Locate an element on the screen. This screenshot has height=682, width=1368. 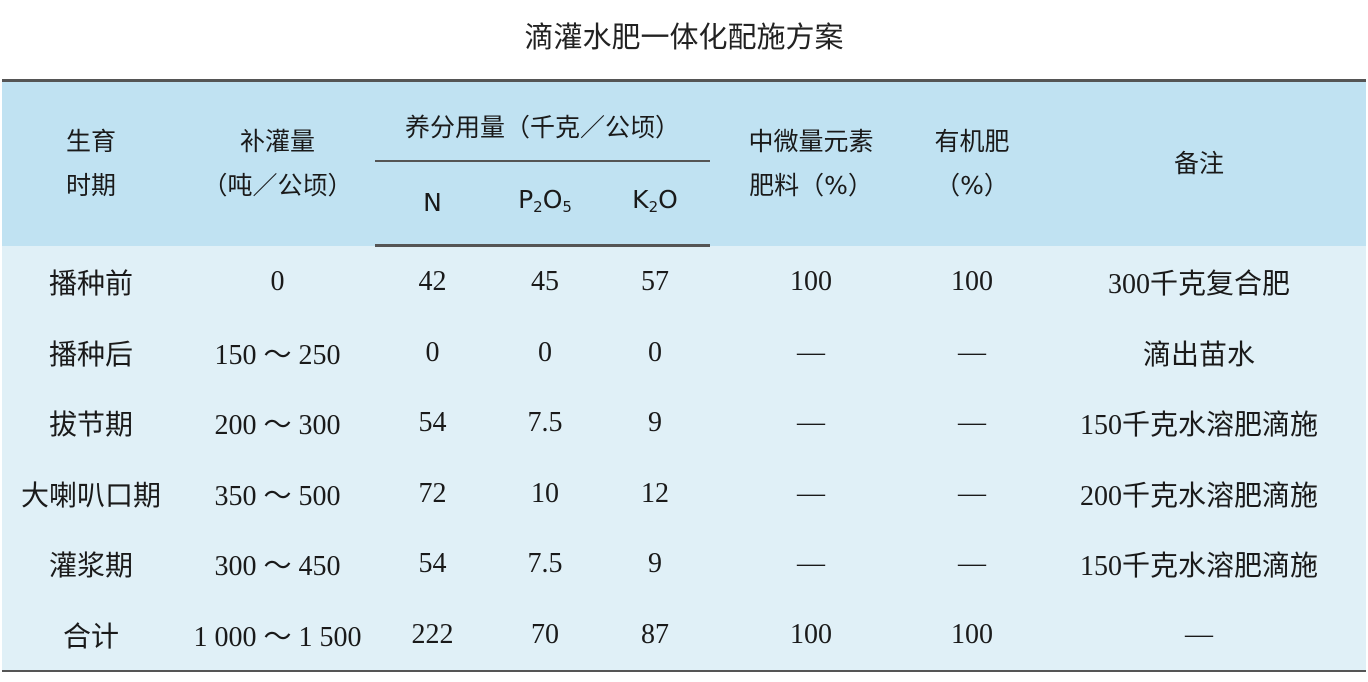
cell-period: 播种前 is located at coordinates (90, 284).